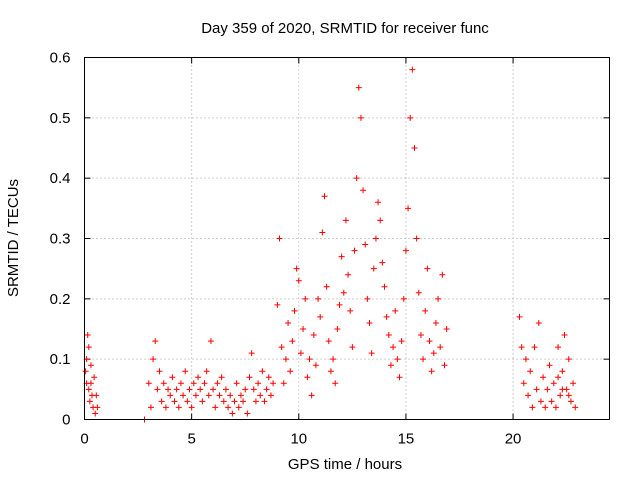 The image size is (640, 480). Describe the element at coordinates (345, 464) in the screenshot. I see `x-axis-label: GPS time / hours` at that location.